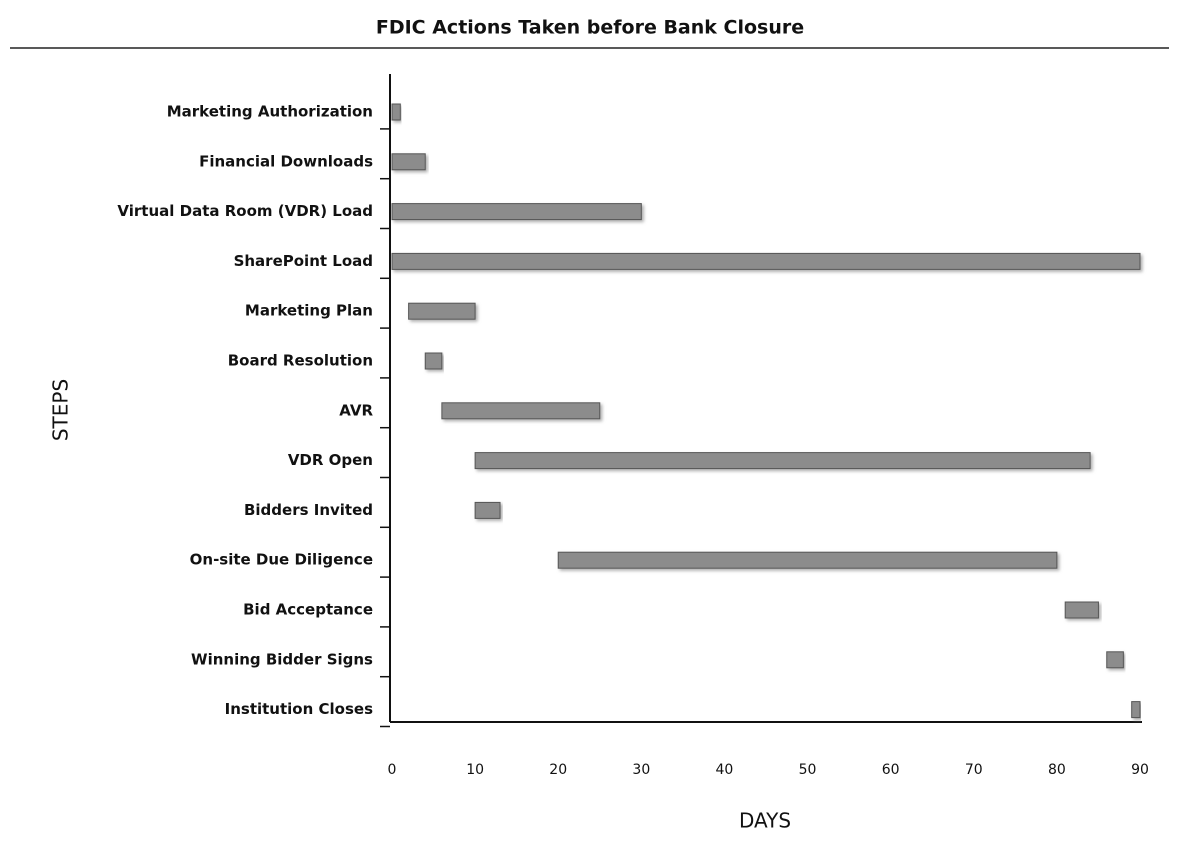  I want to click on y-tick-label: Virtual Data Room (VDR) Load, so click(245, 211).